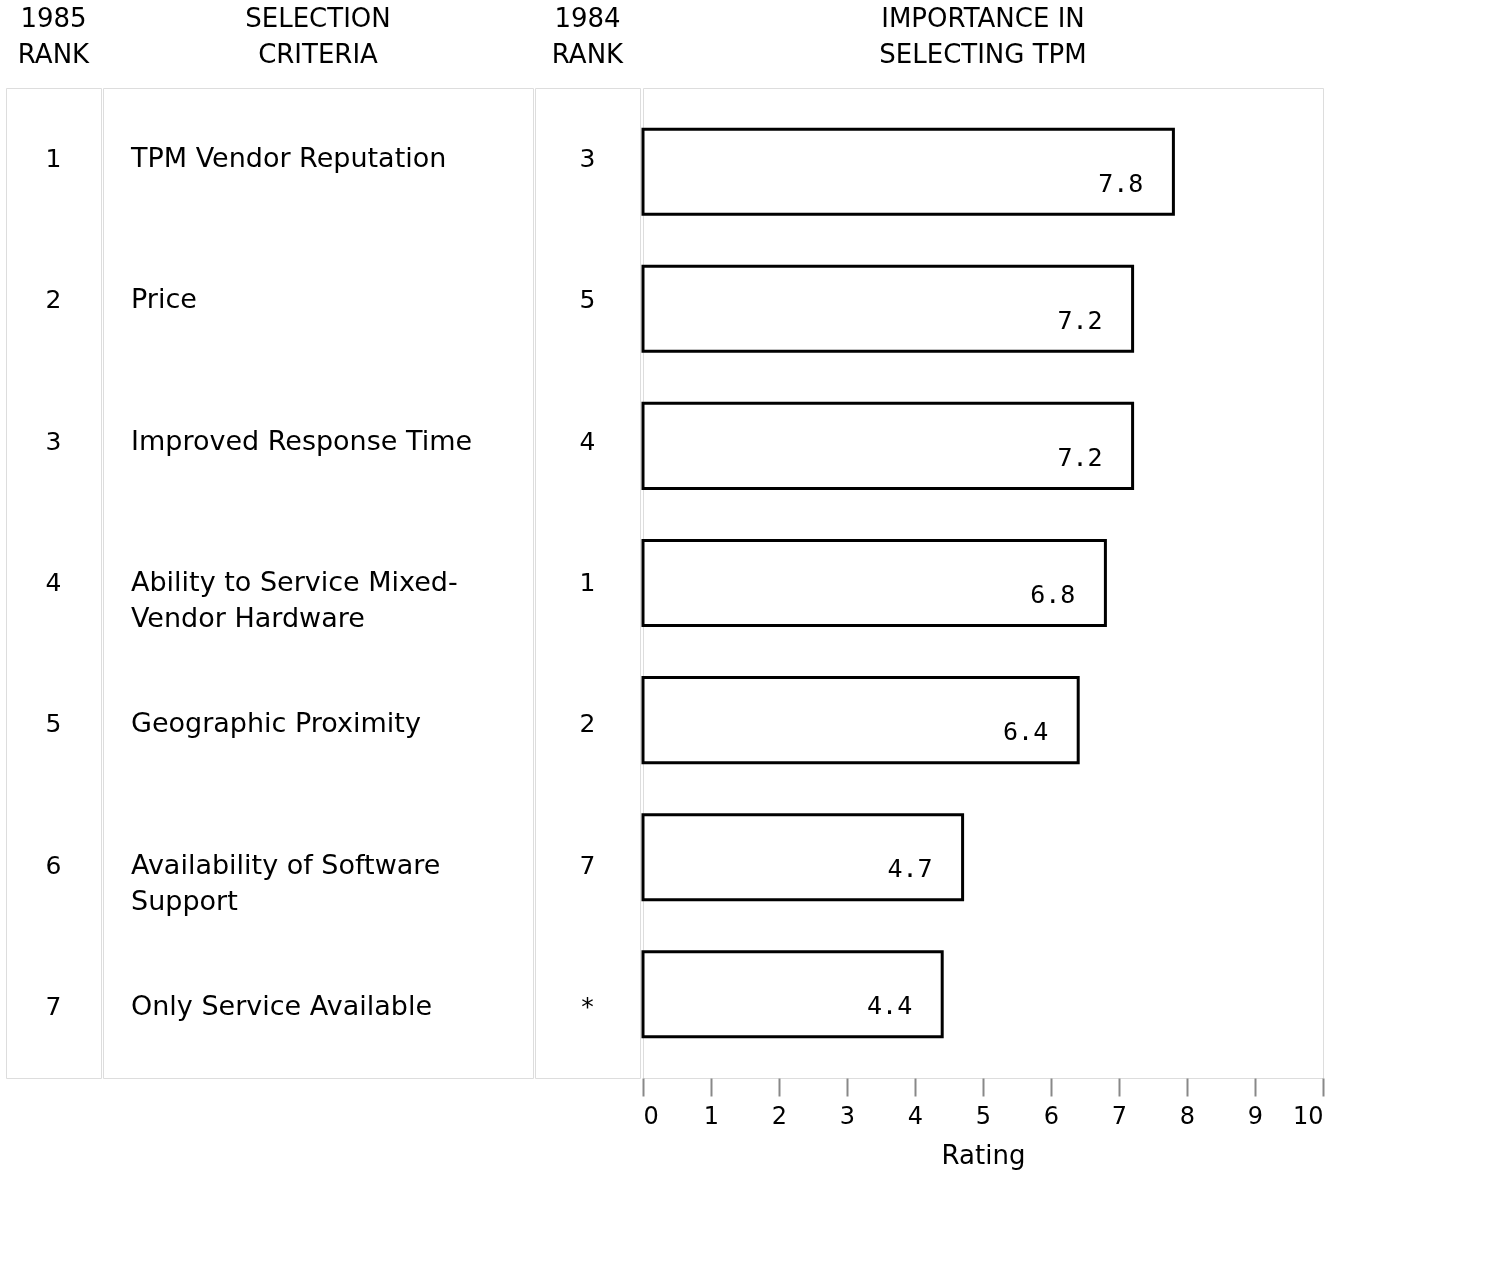  I want to click on x-tick-label: 4, so click(915, 1115).